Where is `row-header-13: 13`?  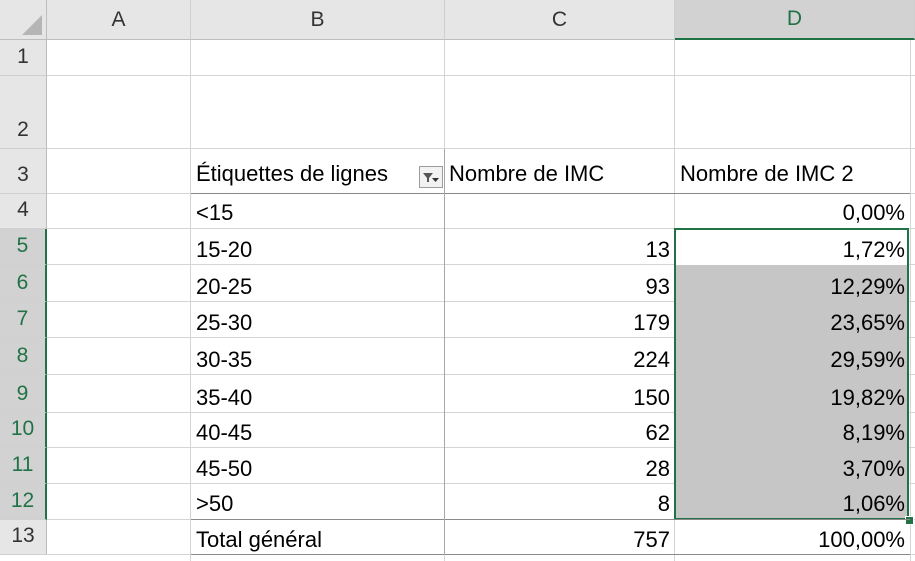
row-header-13: 13 is located at coordinates (23, 537).